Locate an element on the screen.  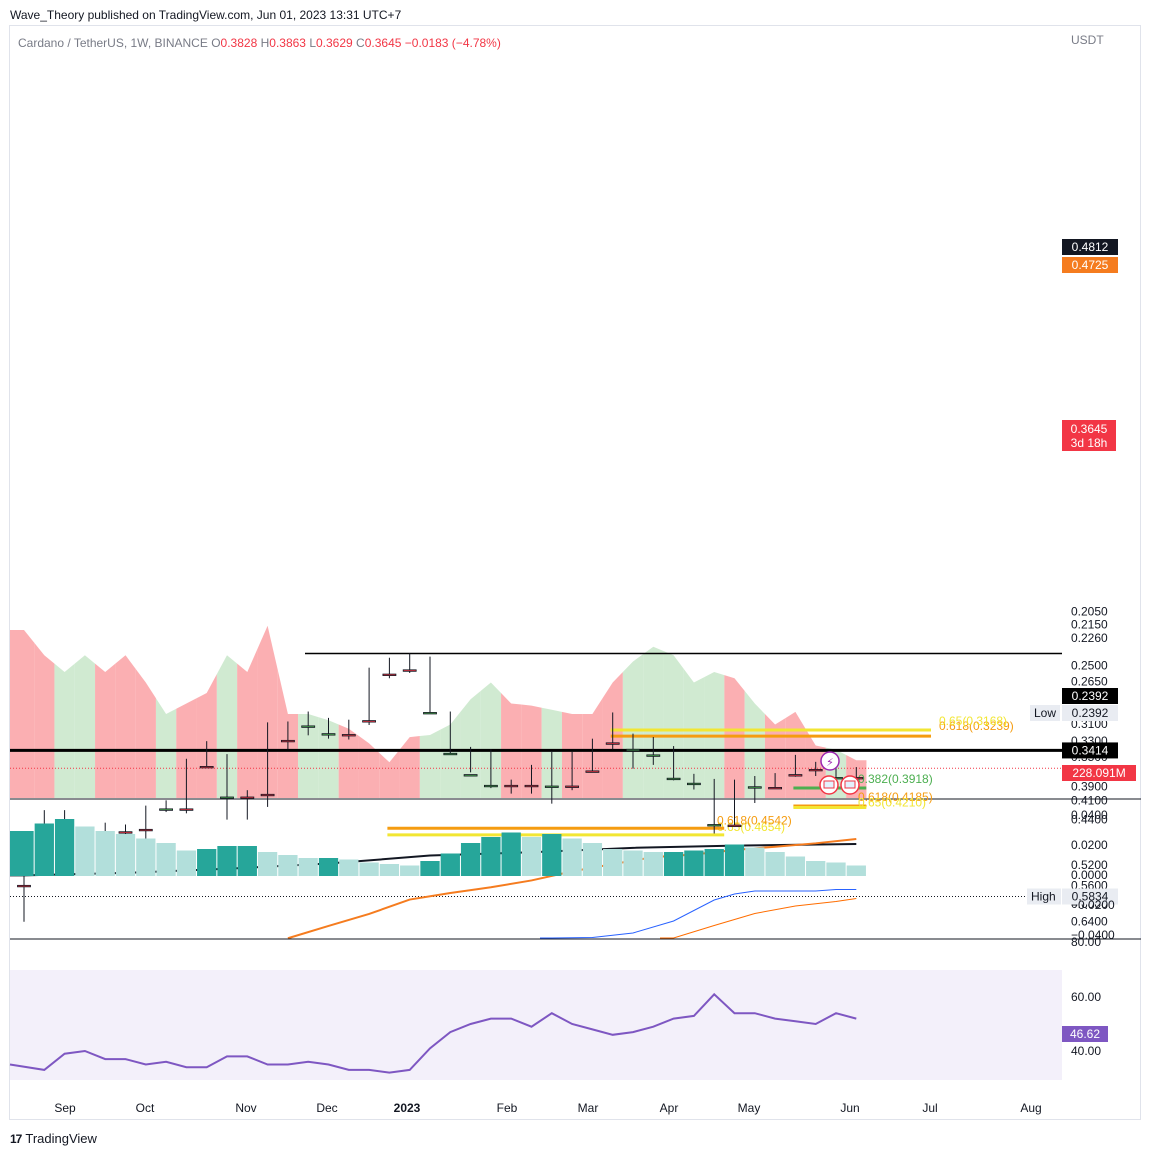
ma-200-price-label-bg is located at coordinates (1090, 247).